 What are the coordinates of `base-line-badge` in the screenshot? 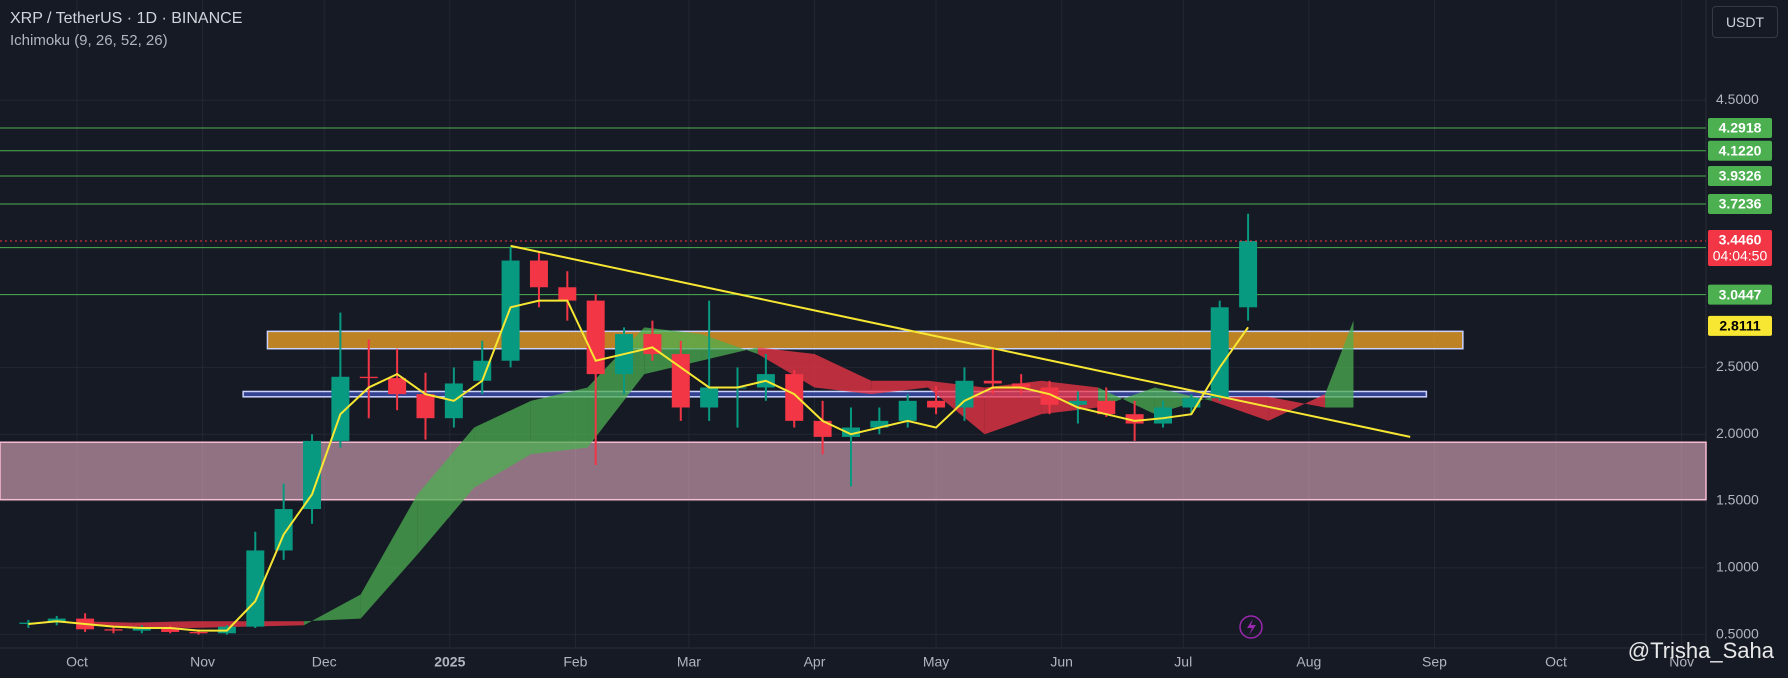 It's located at (1740, 325).